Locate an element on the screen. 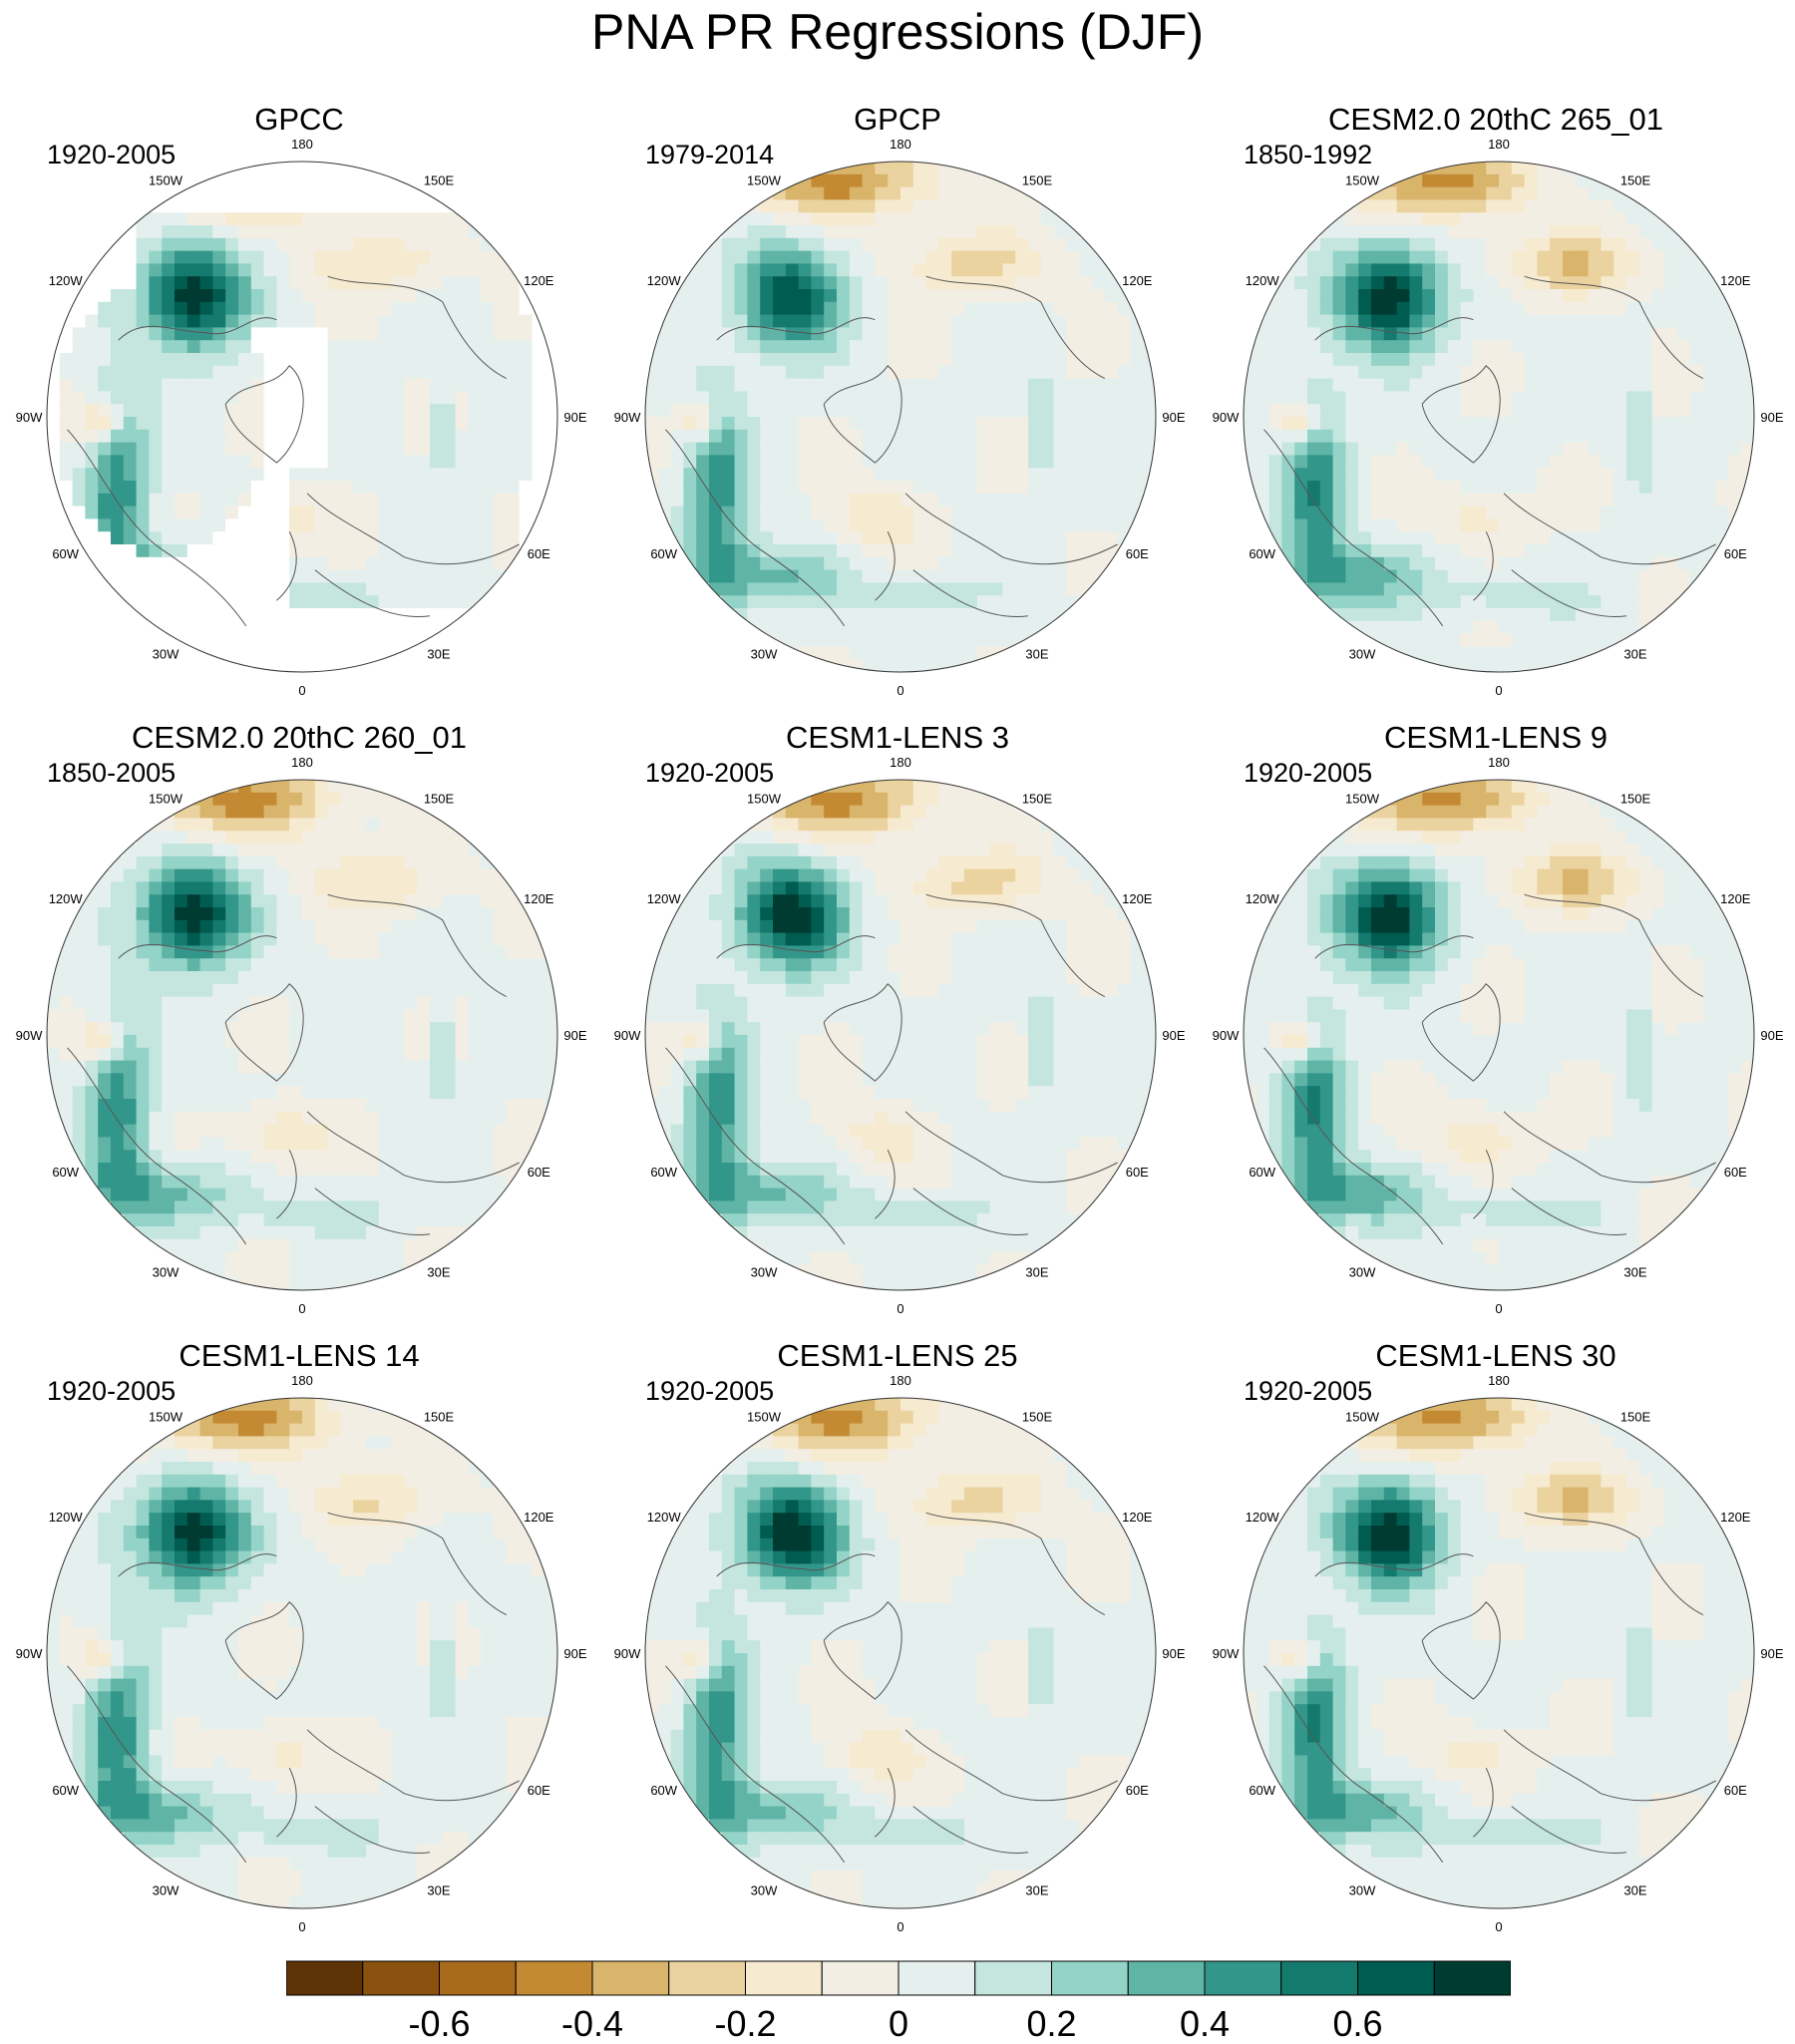  panel-title: GPCC is located at coordinates (299, 120).